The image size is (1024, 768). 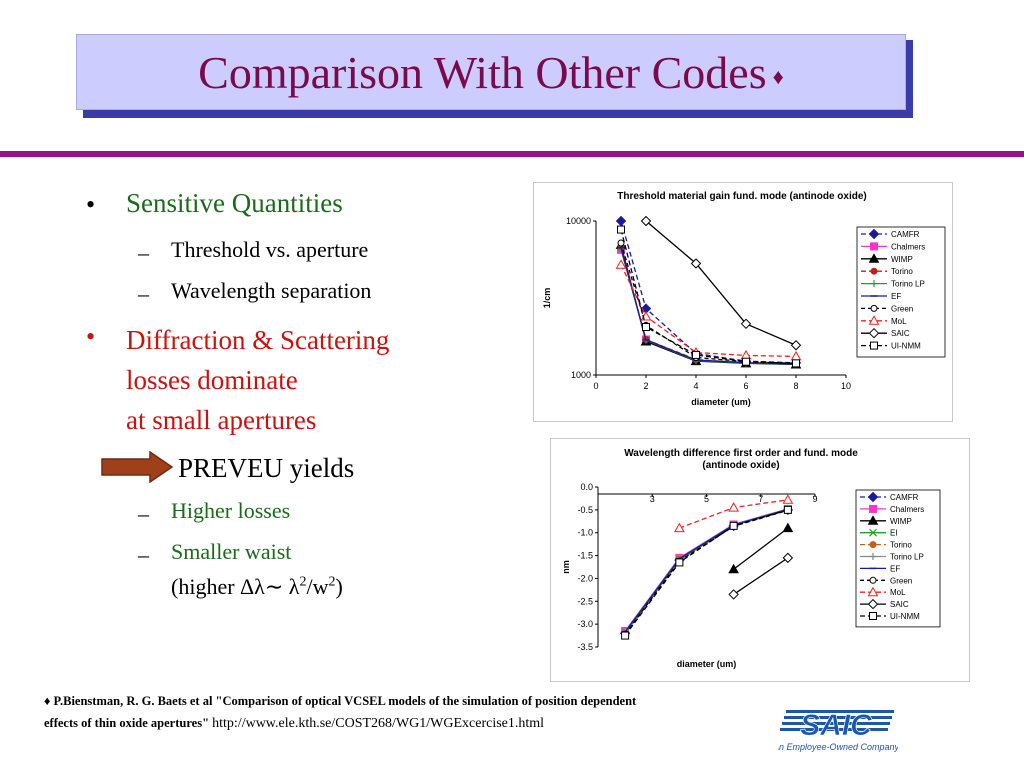 I want to click on legend-label: WIMP, so click(x=902, y=259).